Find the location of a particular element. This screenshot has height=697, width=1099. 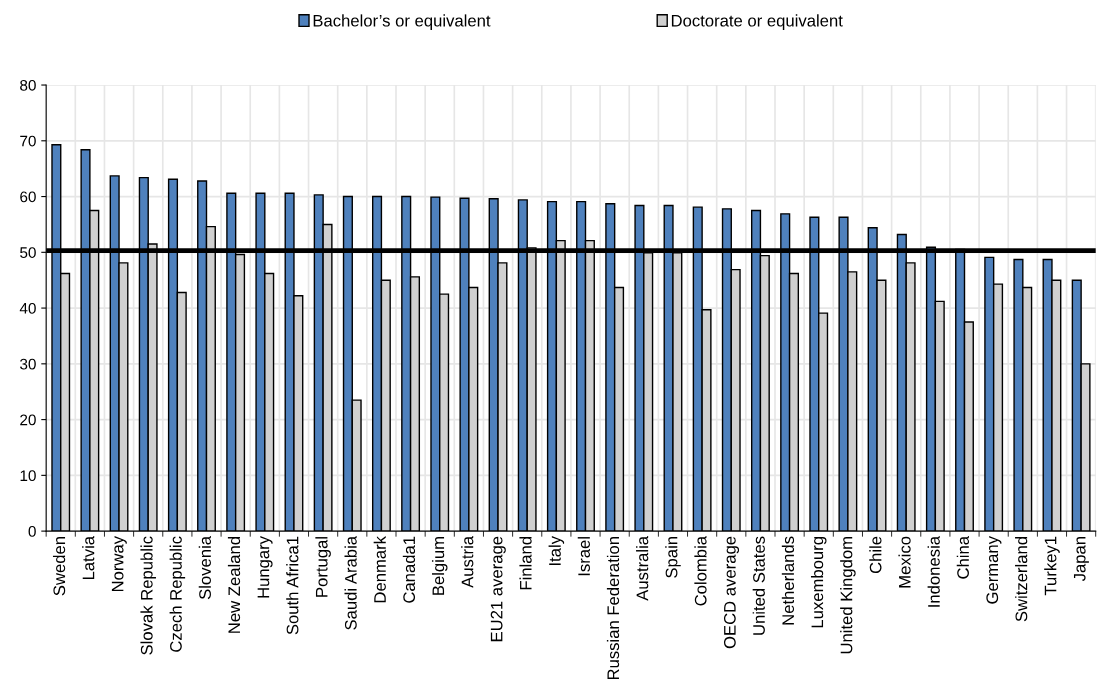

x-tick-label: Norway is located at coordinates (119, 564).